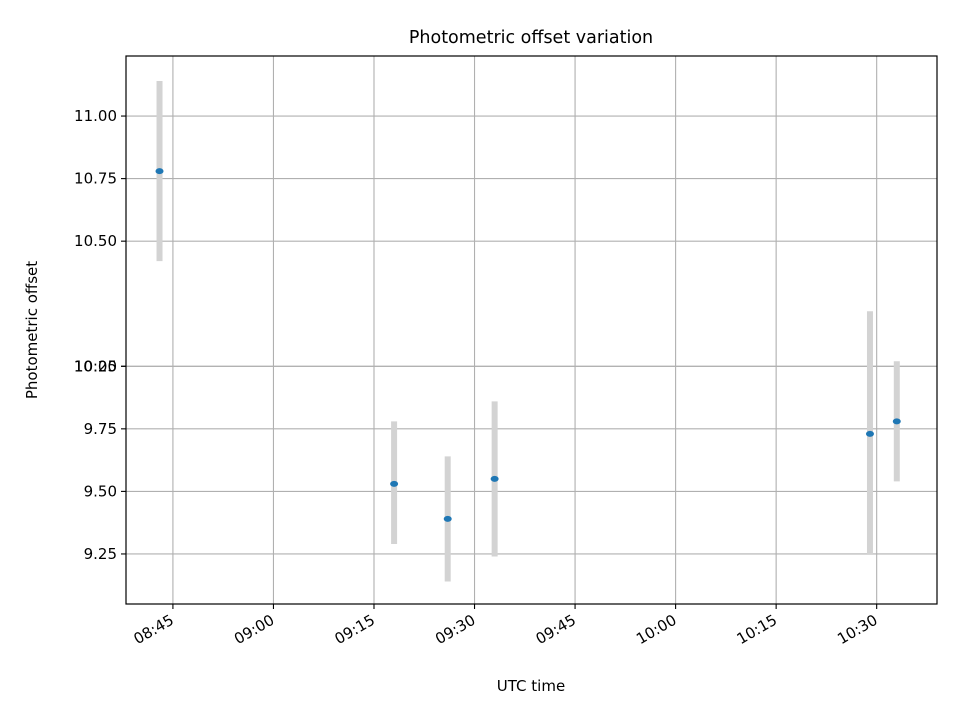 This screenshot has width=960, height=720. What do you see at coordinates (531, 686) in the screenshot?
I see `x-axis-label: UTC time` at bounding box center [531, 686].